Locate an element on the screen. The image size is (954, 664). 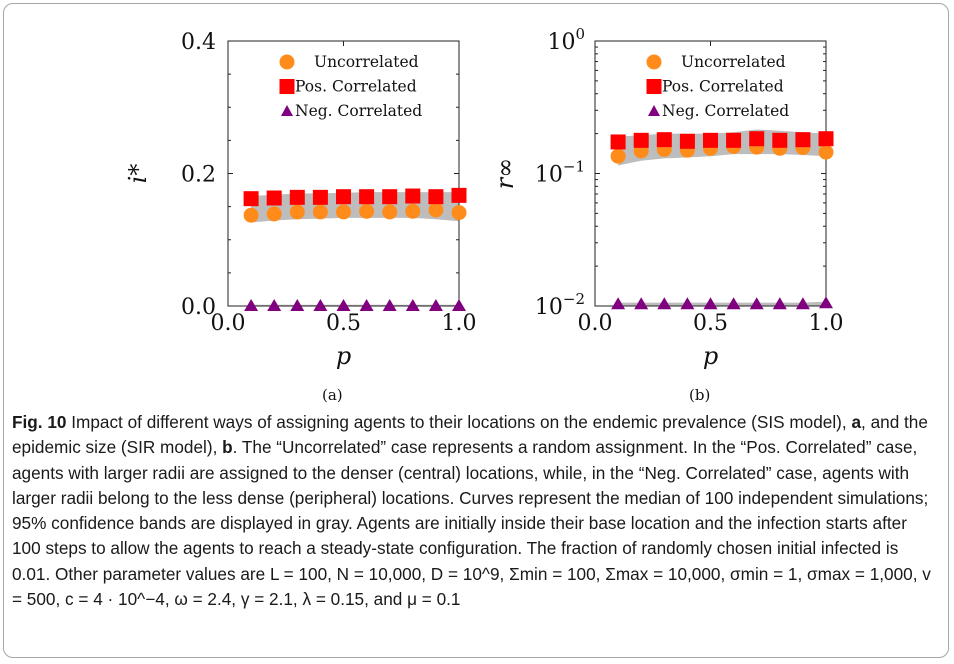
y-tick-label: 10⁻¹ is located at coordinates (560, 173).